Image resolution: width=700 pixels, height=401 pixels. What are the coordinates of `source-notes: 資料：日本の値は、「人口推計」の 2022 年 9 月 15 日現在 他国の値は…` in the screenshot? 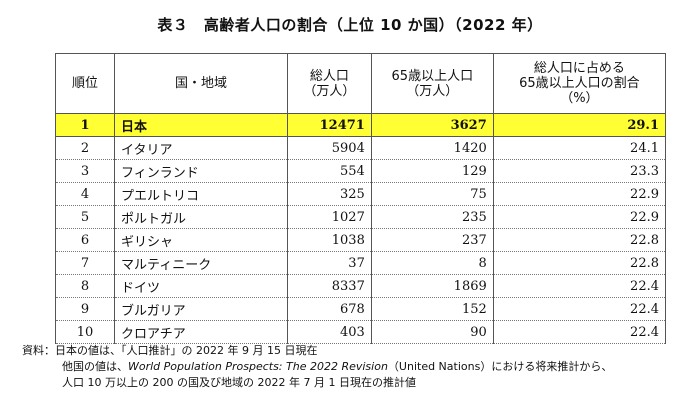 It's located at (317, 367).